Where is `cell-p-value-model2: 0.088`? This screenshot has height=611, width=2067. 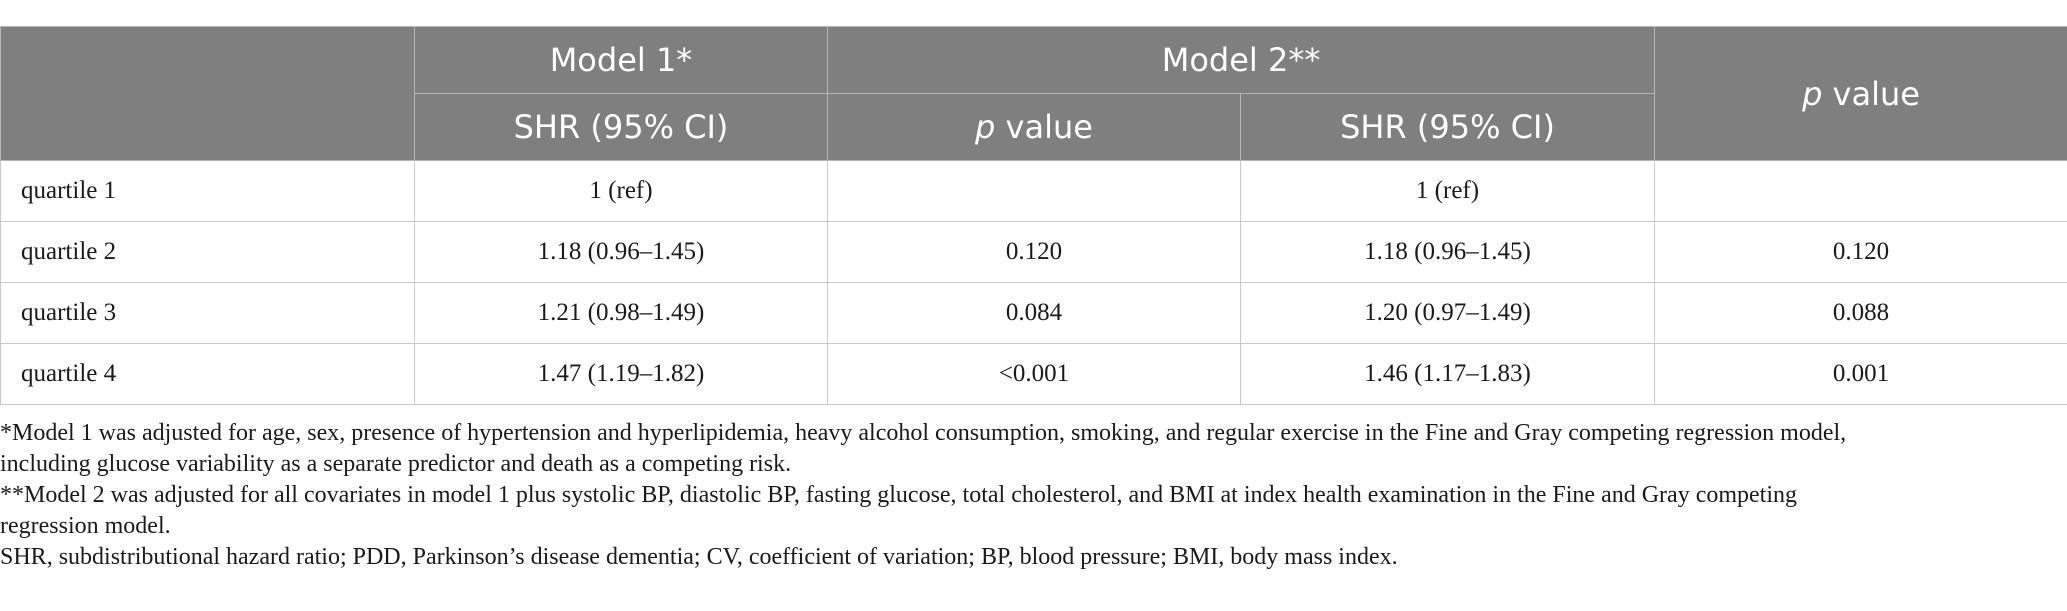 cell-p-value-model2: 0.088 is located at coordinates (1860, 313).